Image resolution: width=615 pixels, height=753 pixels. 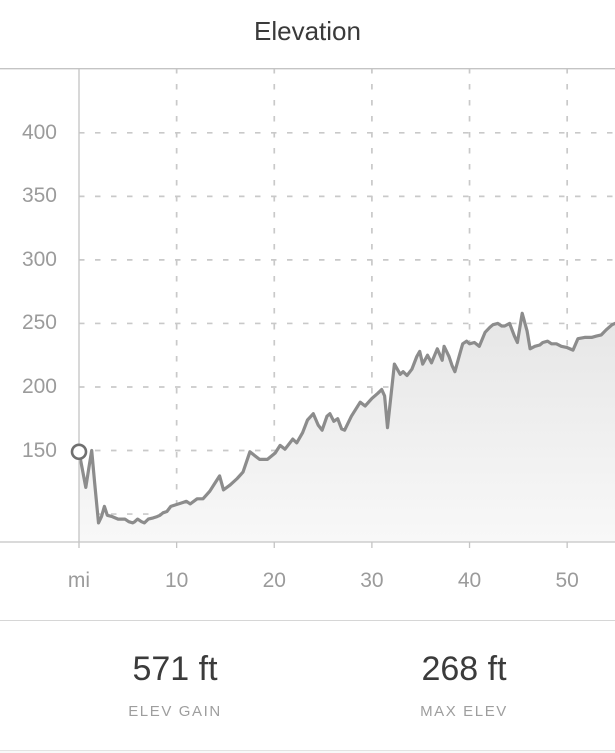 What do you see at coordinates (464, 669) in the screenshot?
I see `max-elev-value: 268 ft` at bounding box center [464, 669].